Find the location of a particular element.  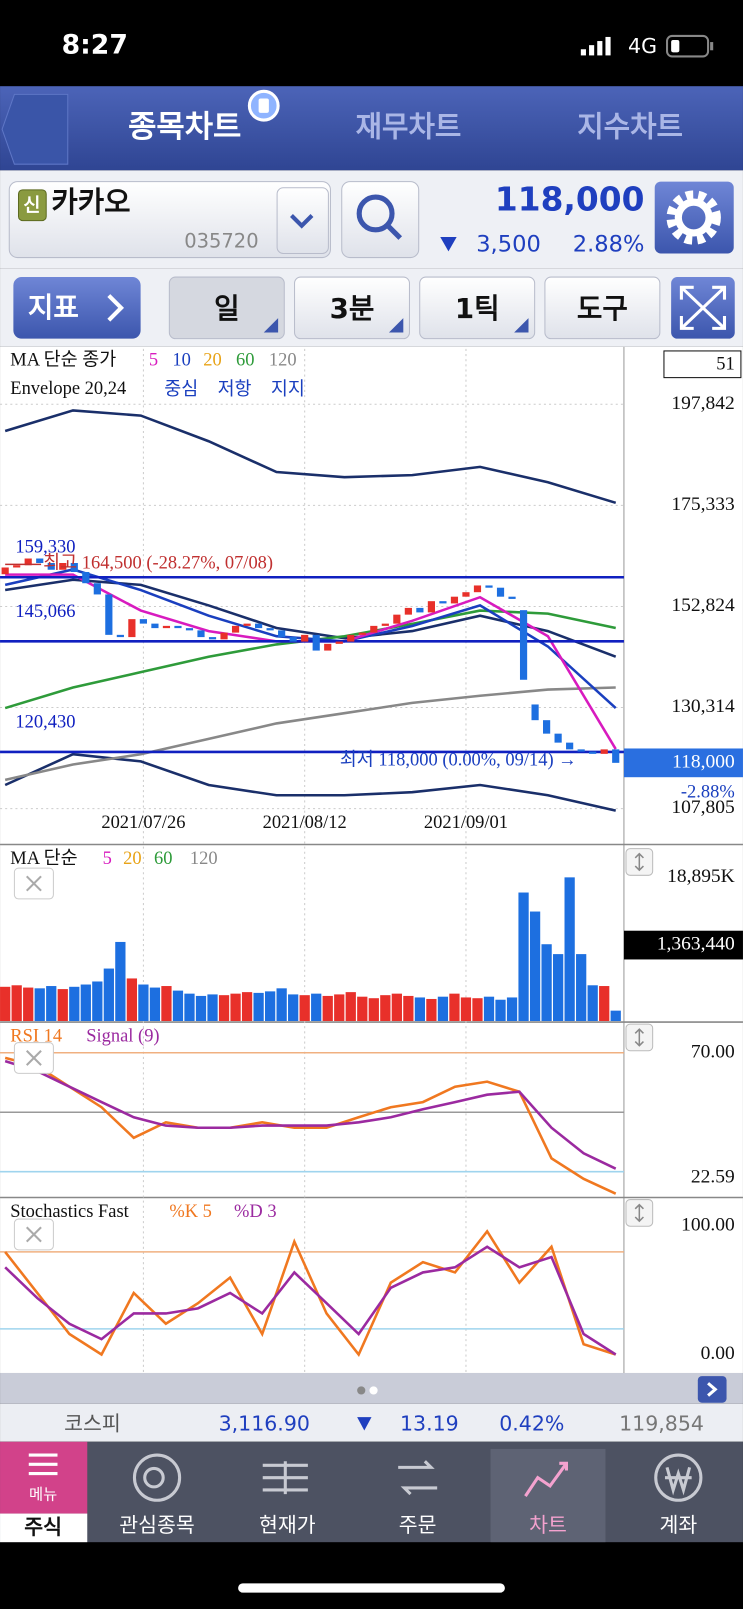

period-label: 51 is located at coordinates (725, 364).